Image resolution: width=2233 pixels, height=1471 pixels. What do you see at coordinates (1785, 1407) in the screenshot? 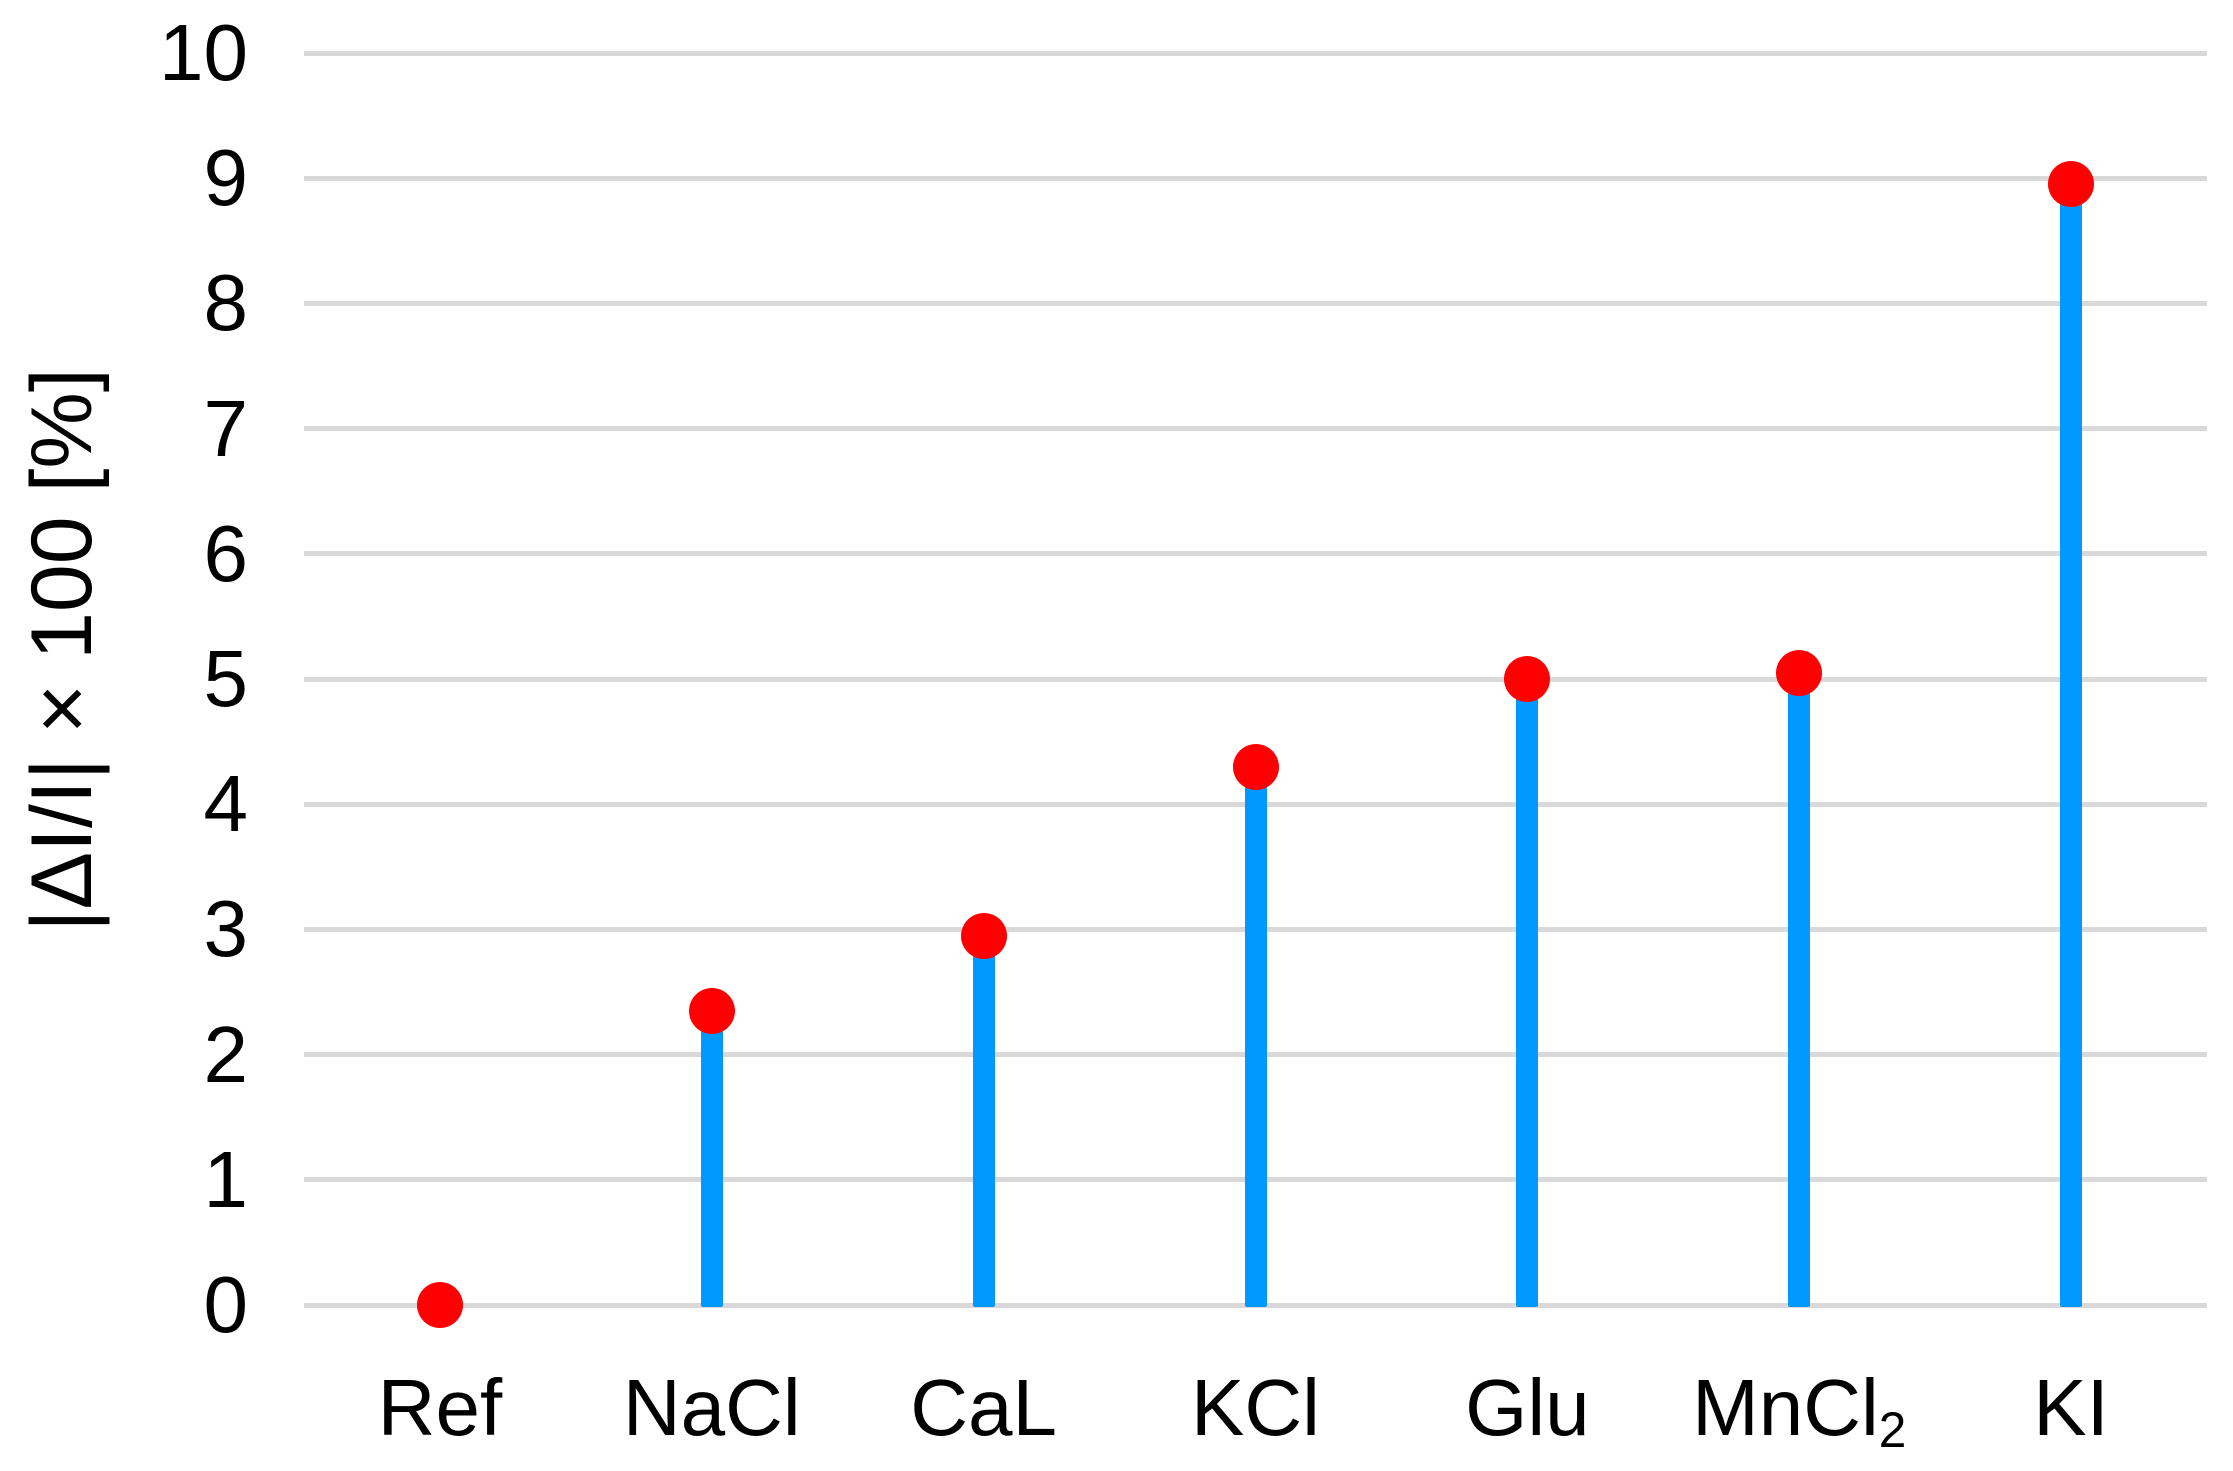
I see `x-axis-label-text: MnCl` at bounding box center [1785, 1407].